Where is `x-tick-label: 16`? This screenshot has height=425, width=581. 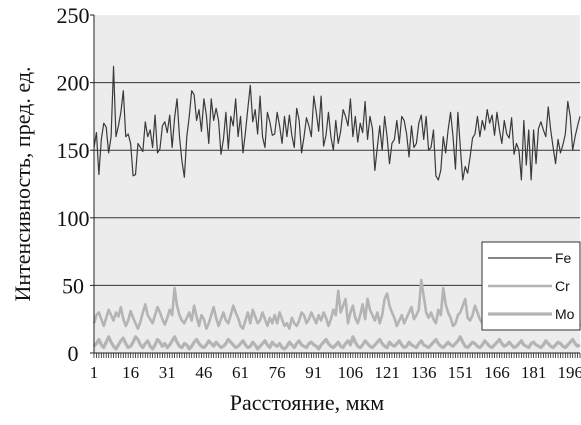 x-tick-label: 16 is located at coordinates (130, 372).